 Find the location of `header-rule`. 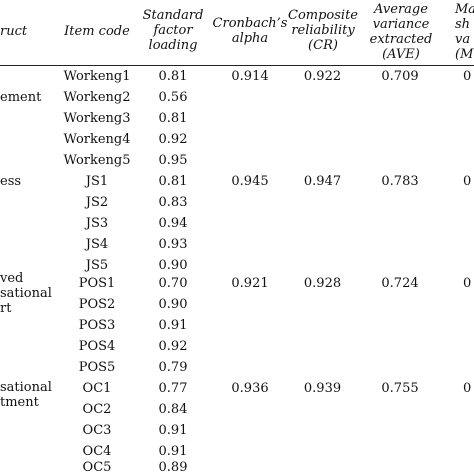

header-rule is located at coordinates (237, 65).